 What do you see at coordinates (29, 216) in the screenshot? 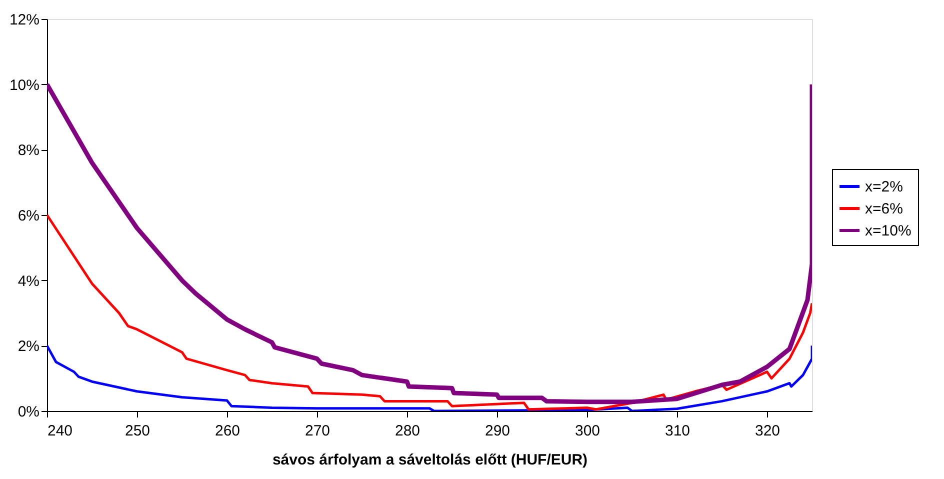
I see `y-tick-label: 6%` at bounding box center [29, 216].